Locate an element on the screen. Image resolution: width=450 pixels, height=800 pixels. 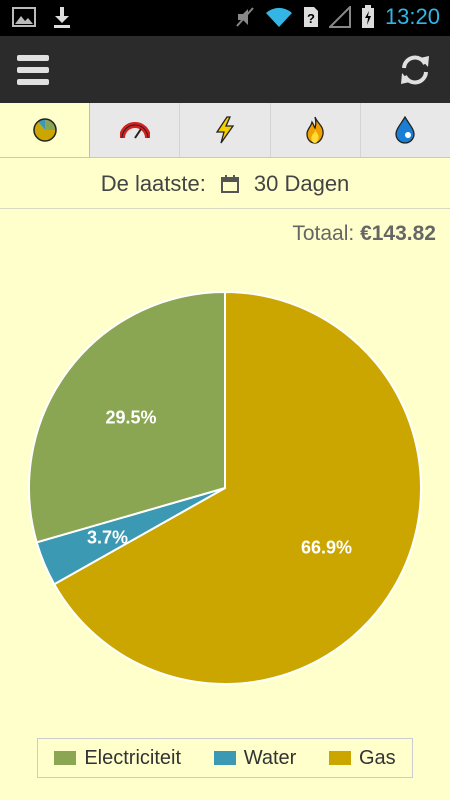
menu-icon is located at coordinates (33, 70).